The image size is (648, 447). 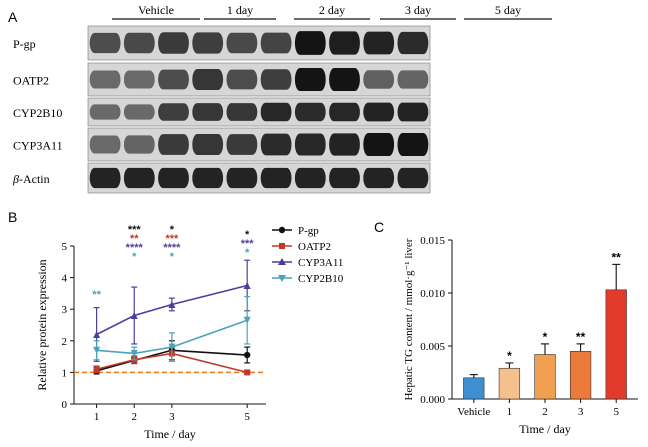 I want to click on y-tick-label: 2, so click(x=65, y=342).